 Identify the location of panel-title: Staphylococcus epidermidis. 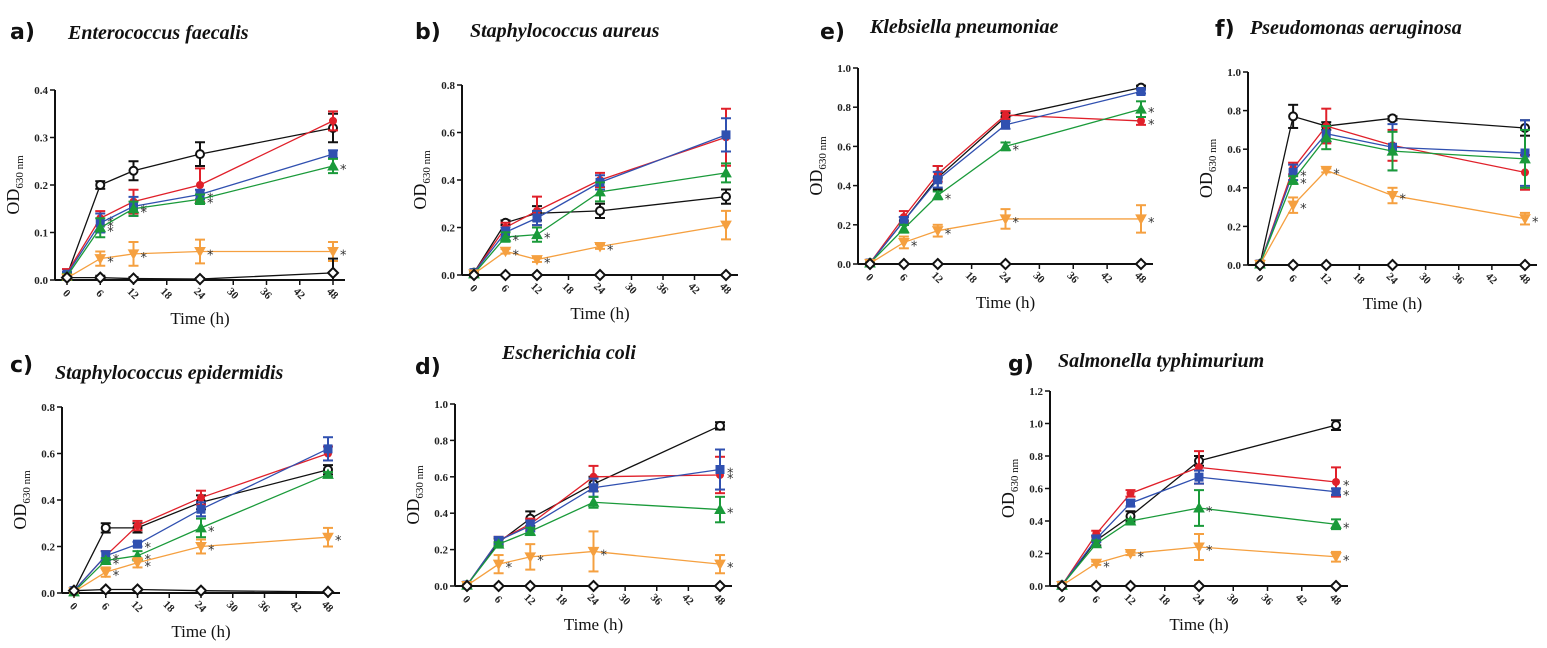
(169, 373).